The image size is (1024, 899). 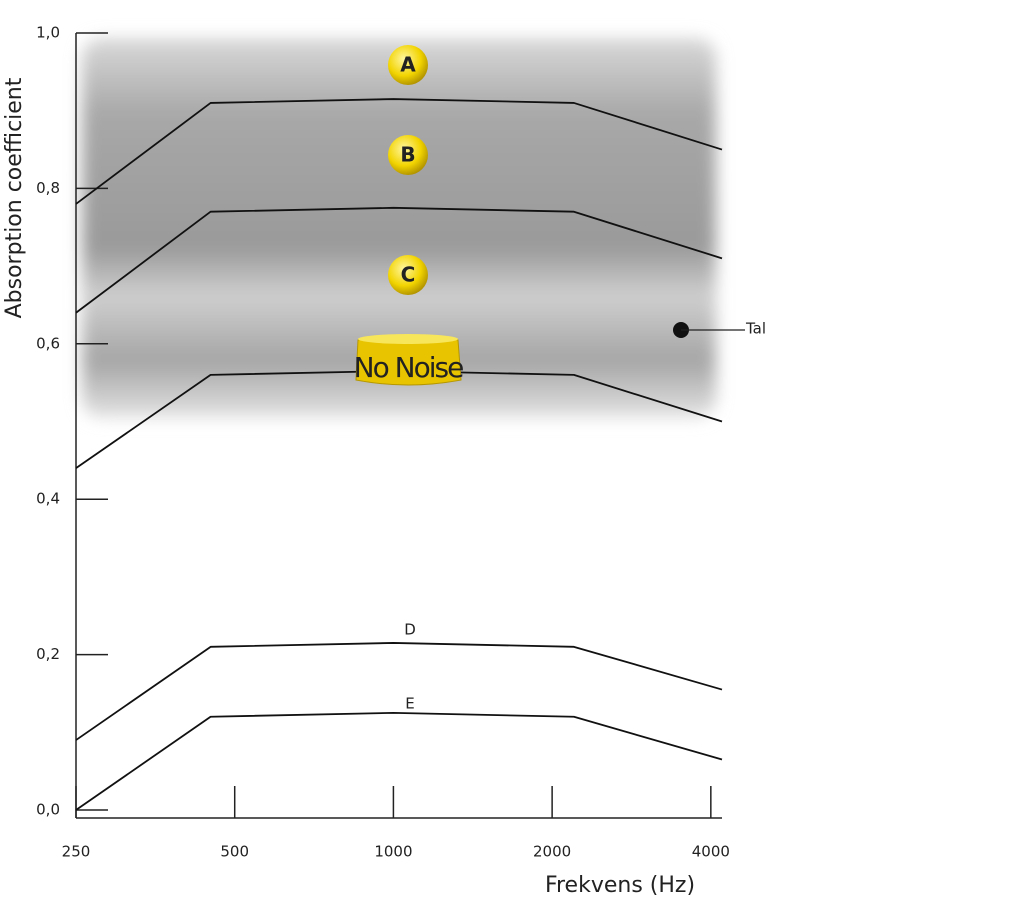 I want to click on y-tick-label: 1,0, so click(x=48, y=33).